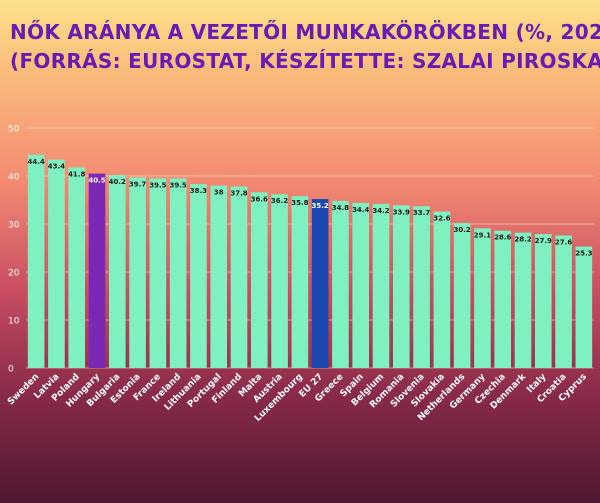  What do you see at coordinates (340, 208) in the screenshot?
I see `data-label: 34.8` at bounding box center [340, 208].